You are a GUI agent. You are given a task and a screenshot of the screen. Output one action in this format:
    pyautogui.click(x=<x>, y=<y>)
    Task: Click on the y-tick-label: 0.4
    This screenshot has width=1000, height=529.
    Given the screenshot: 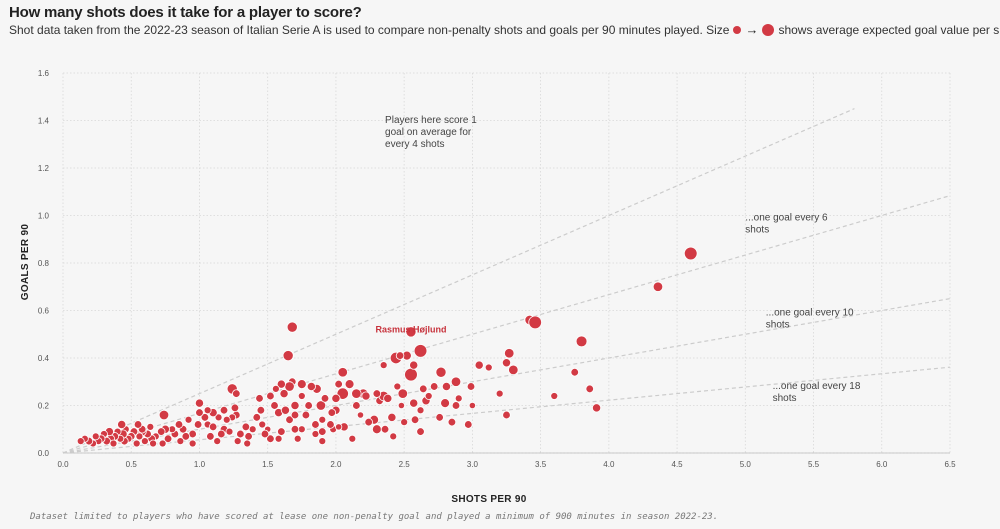 What is the action you would take?
    pyautogui.click(x=44, y=358)
    